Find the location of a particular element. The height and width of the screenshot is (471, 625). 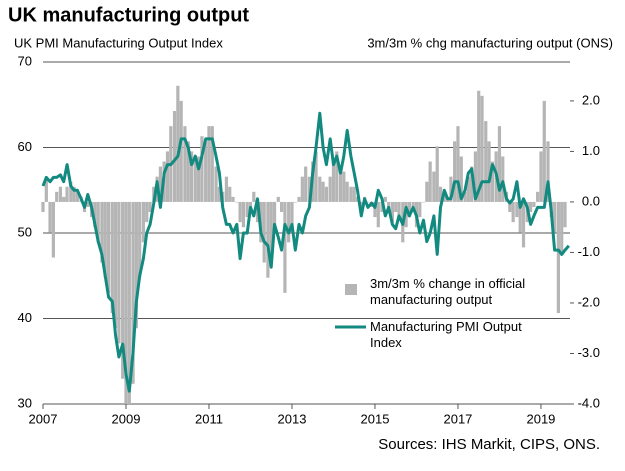

legend-item: Manufacturing PMI Output Index is located at coordinates (446, 334).